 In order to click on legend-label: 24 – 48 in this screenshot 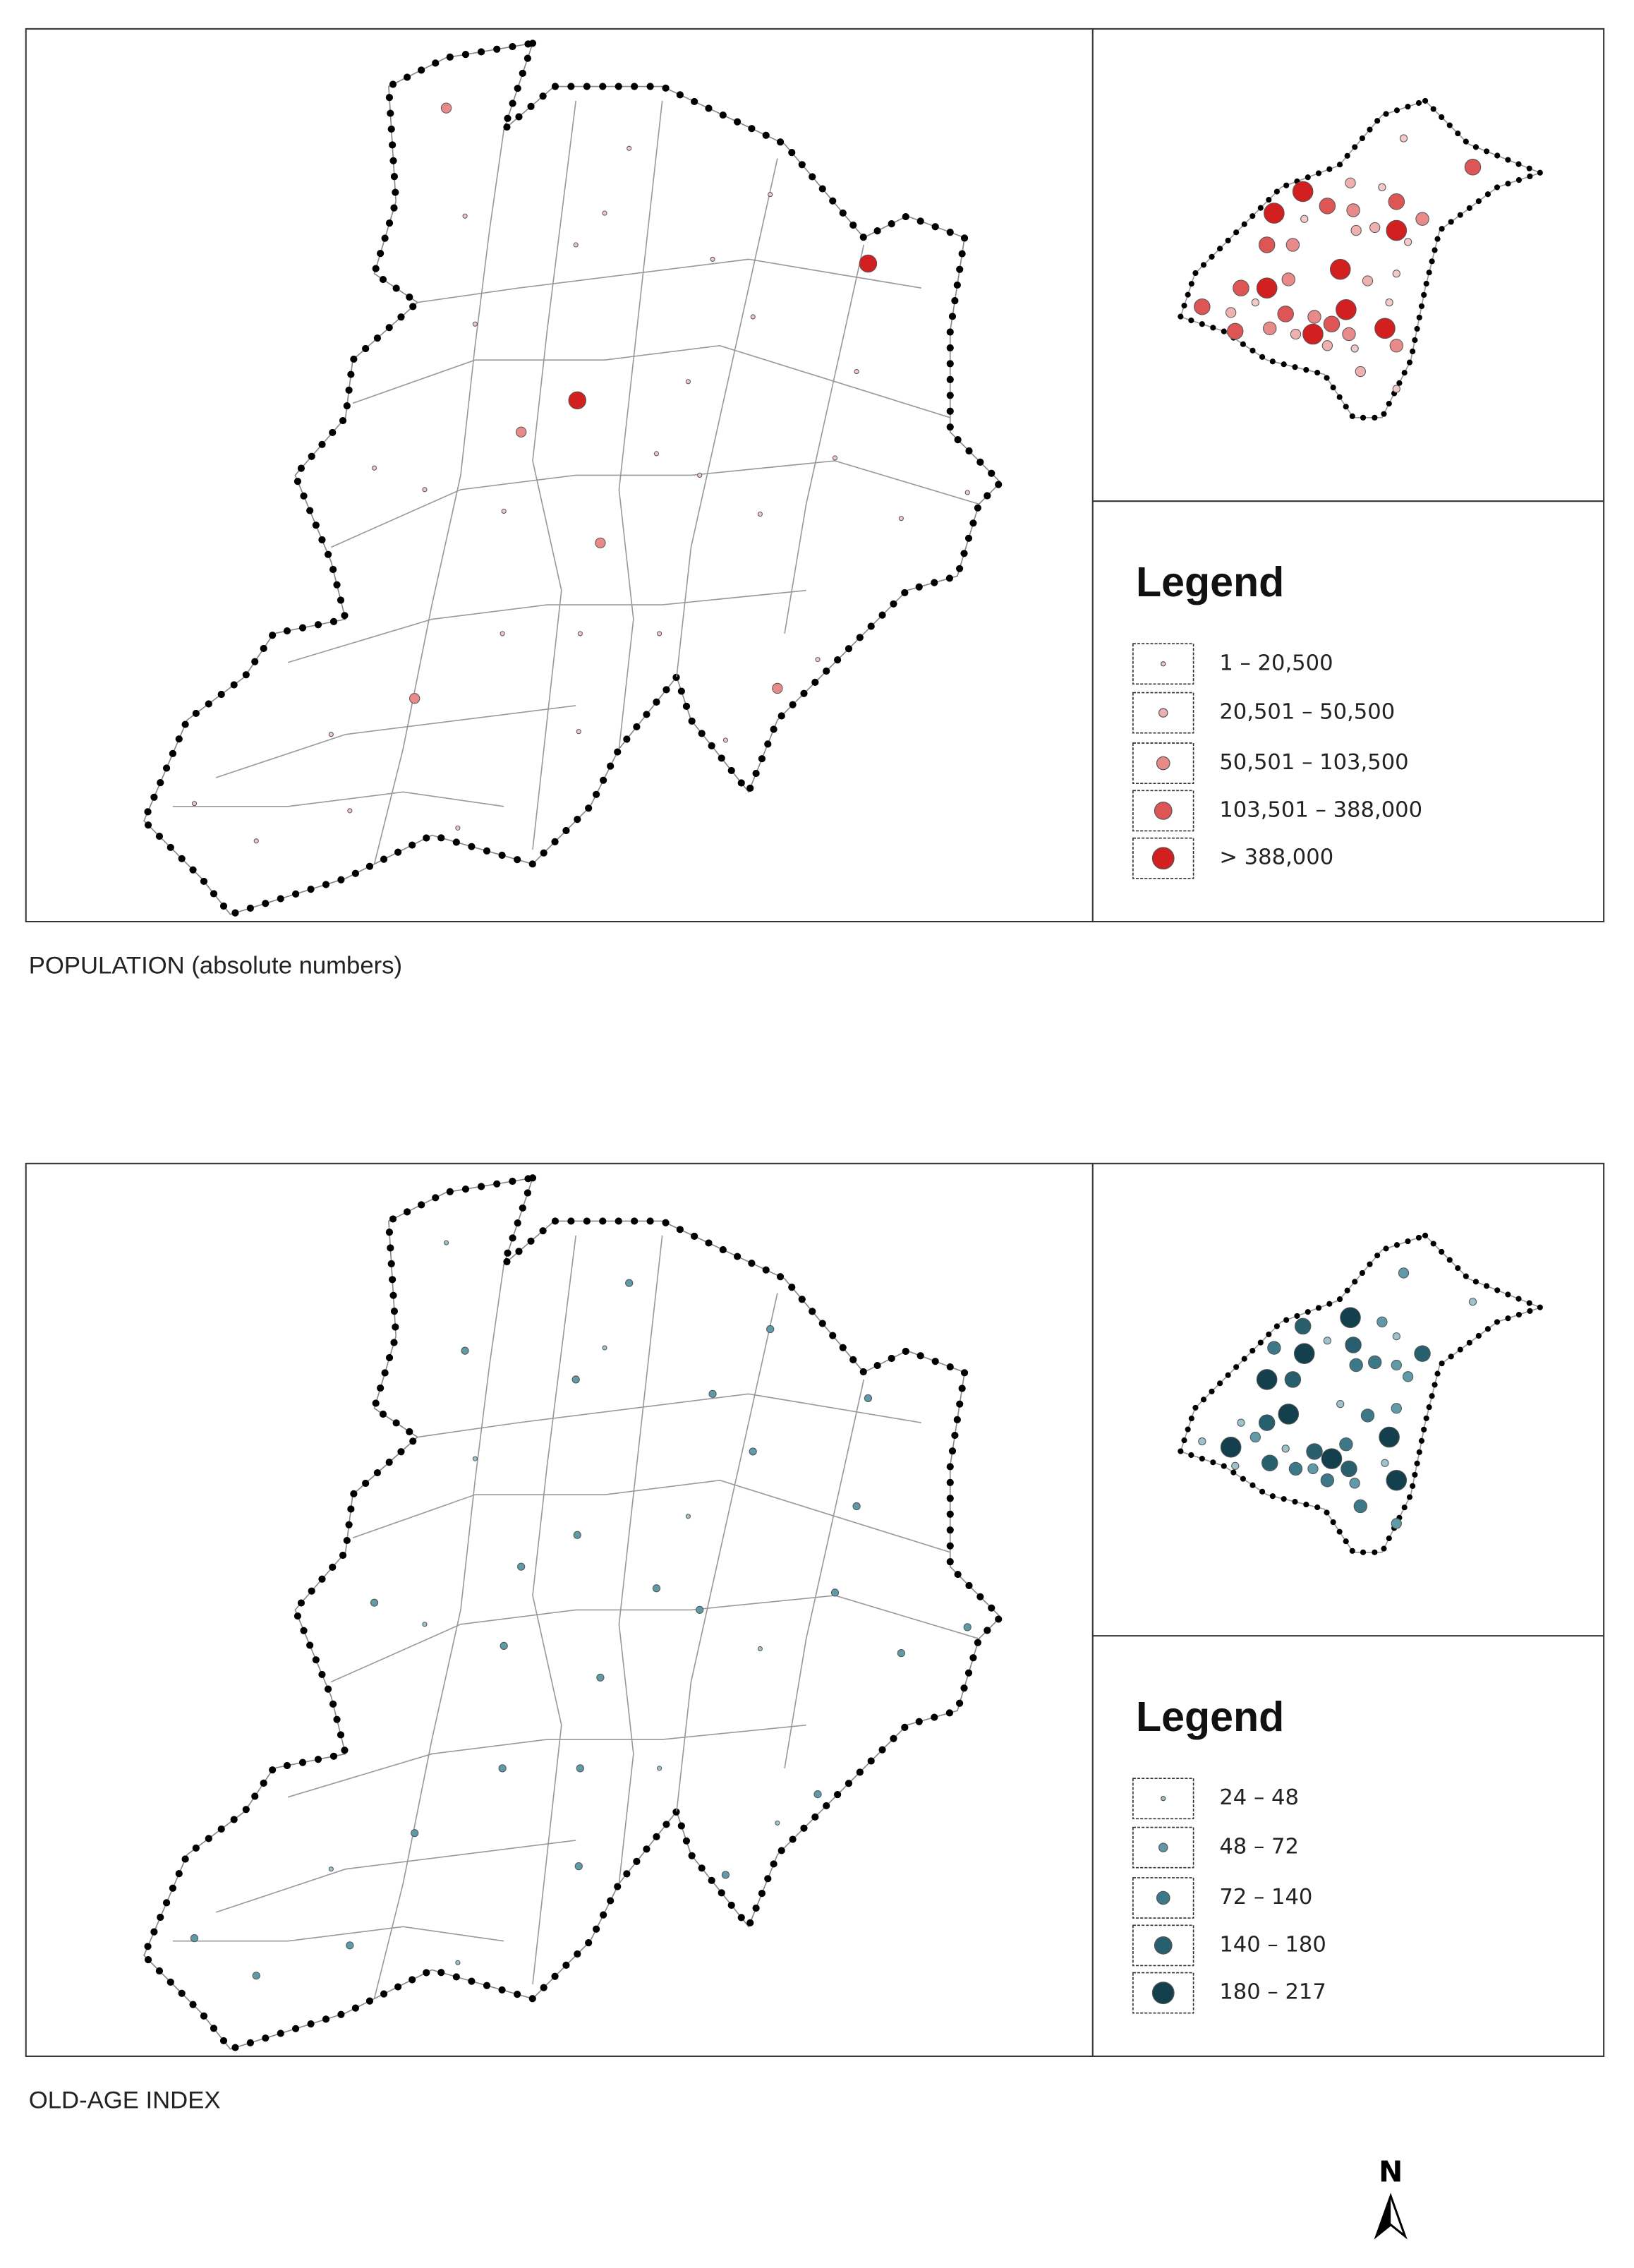, I will do `click(1259, 1797)`.